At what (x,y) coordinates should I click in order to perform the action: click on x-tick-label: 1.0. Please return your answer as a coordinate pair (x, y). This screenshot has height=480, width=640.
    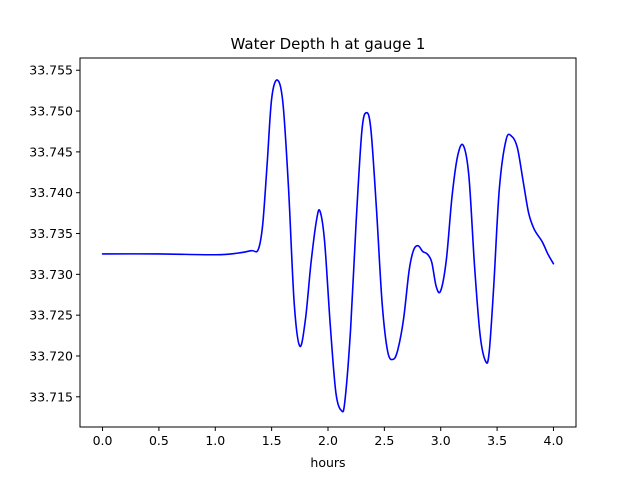
    Looking at the image, I should click on (215, 440).